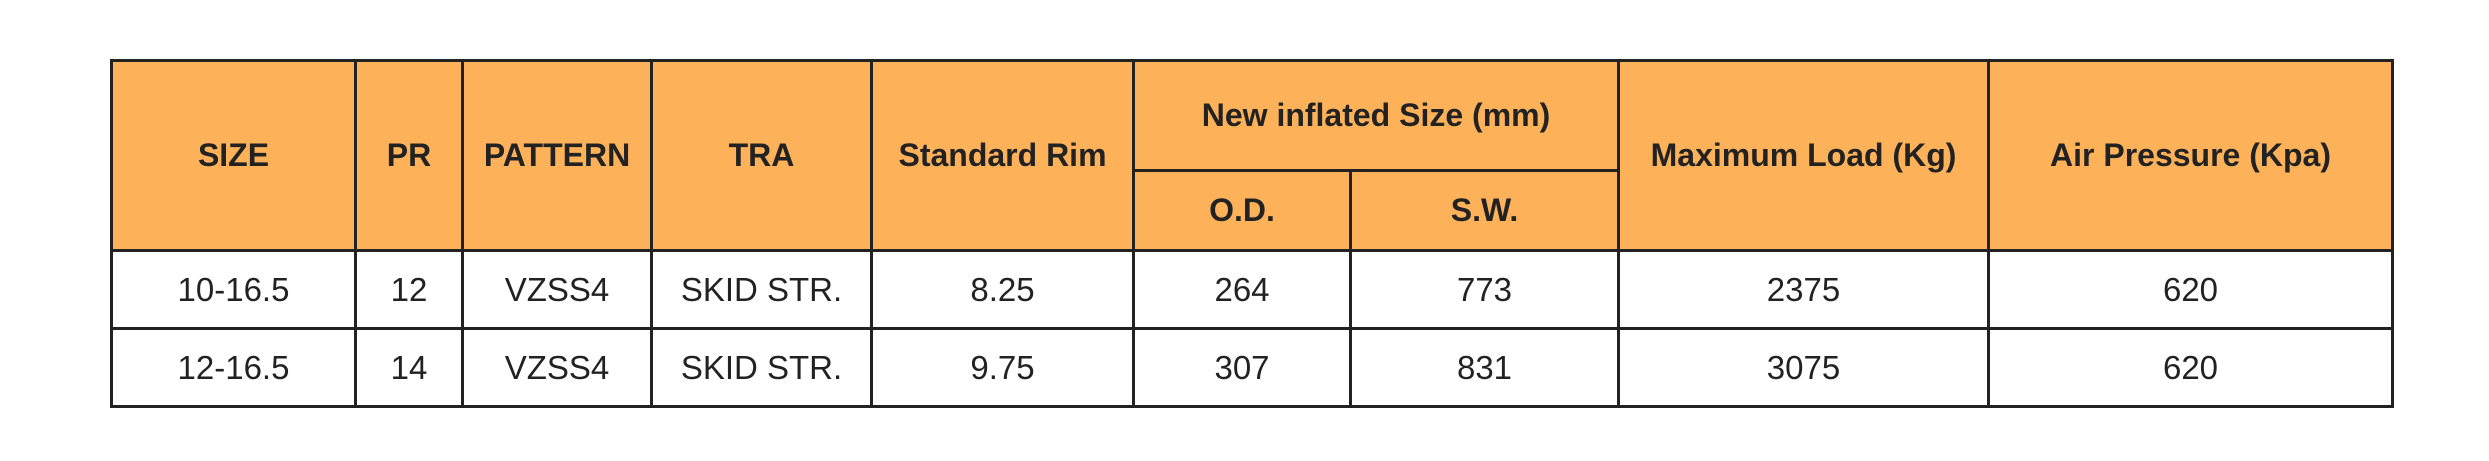 The width and height of the screenshot is (2489, 461). I want to click on header-cell: TRA, so click(761, 155).